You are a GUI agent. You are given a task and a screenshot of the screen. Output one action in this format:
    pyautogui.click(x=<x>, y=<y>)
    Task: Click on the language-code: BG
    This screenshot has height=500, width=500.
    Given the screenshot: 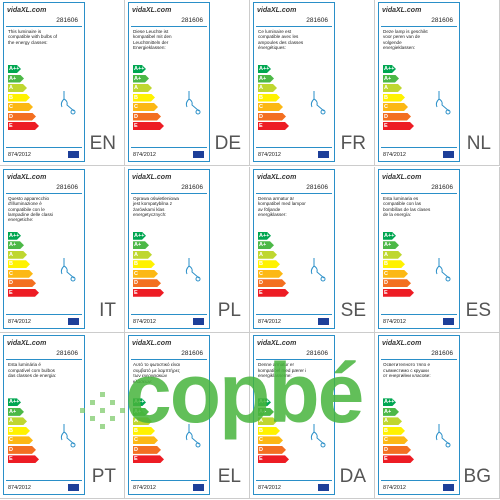 What is the action you would take?
    pyautogui.click(x=477, y=477)
    